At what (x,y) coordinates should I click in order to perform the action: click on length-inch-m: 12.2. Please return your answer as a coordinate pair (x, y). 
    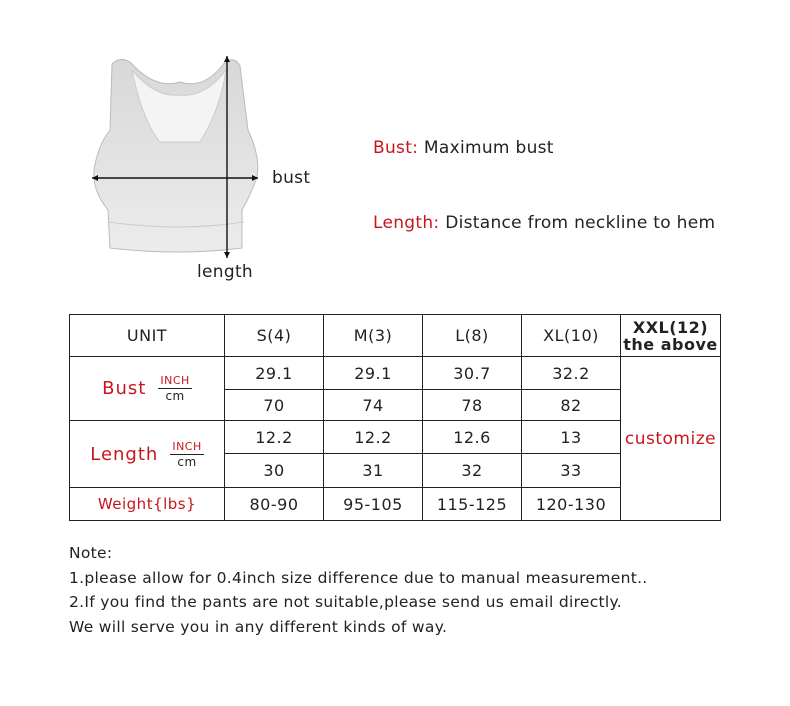
    Looking at the image, I should click on (373, 437).